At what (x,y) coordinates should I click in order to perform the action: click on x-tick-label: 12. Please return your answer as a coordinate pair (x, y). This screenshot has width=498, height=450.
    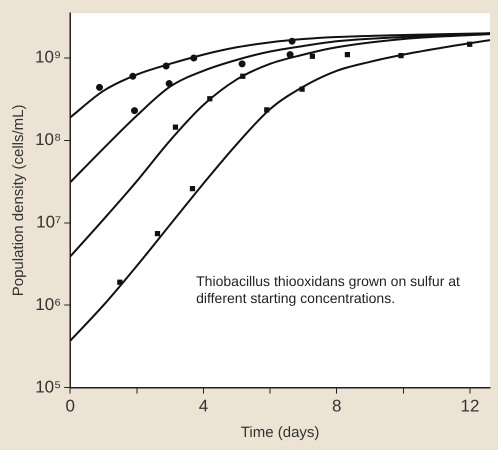
    Looking at the image, I should click on (470, 406).